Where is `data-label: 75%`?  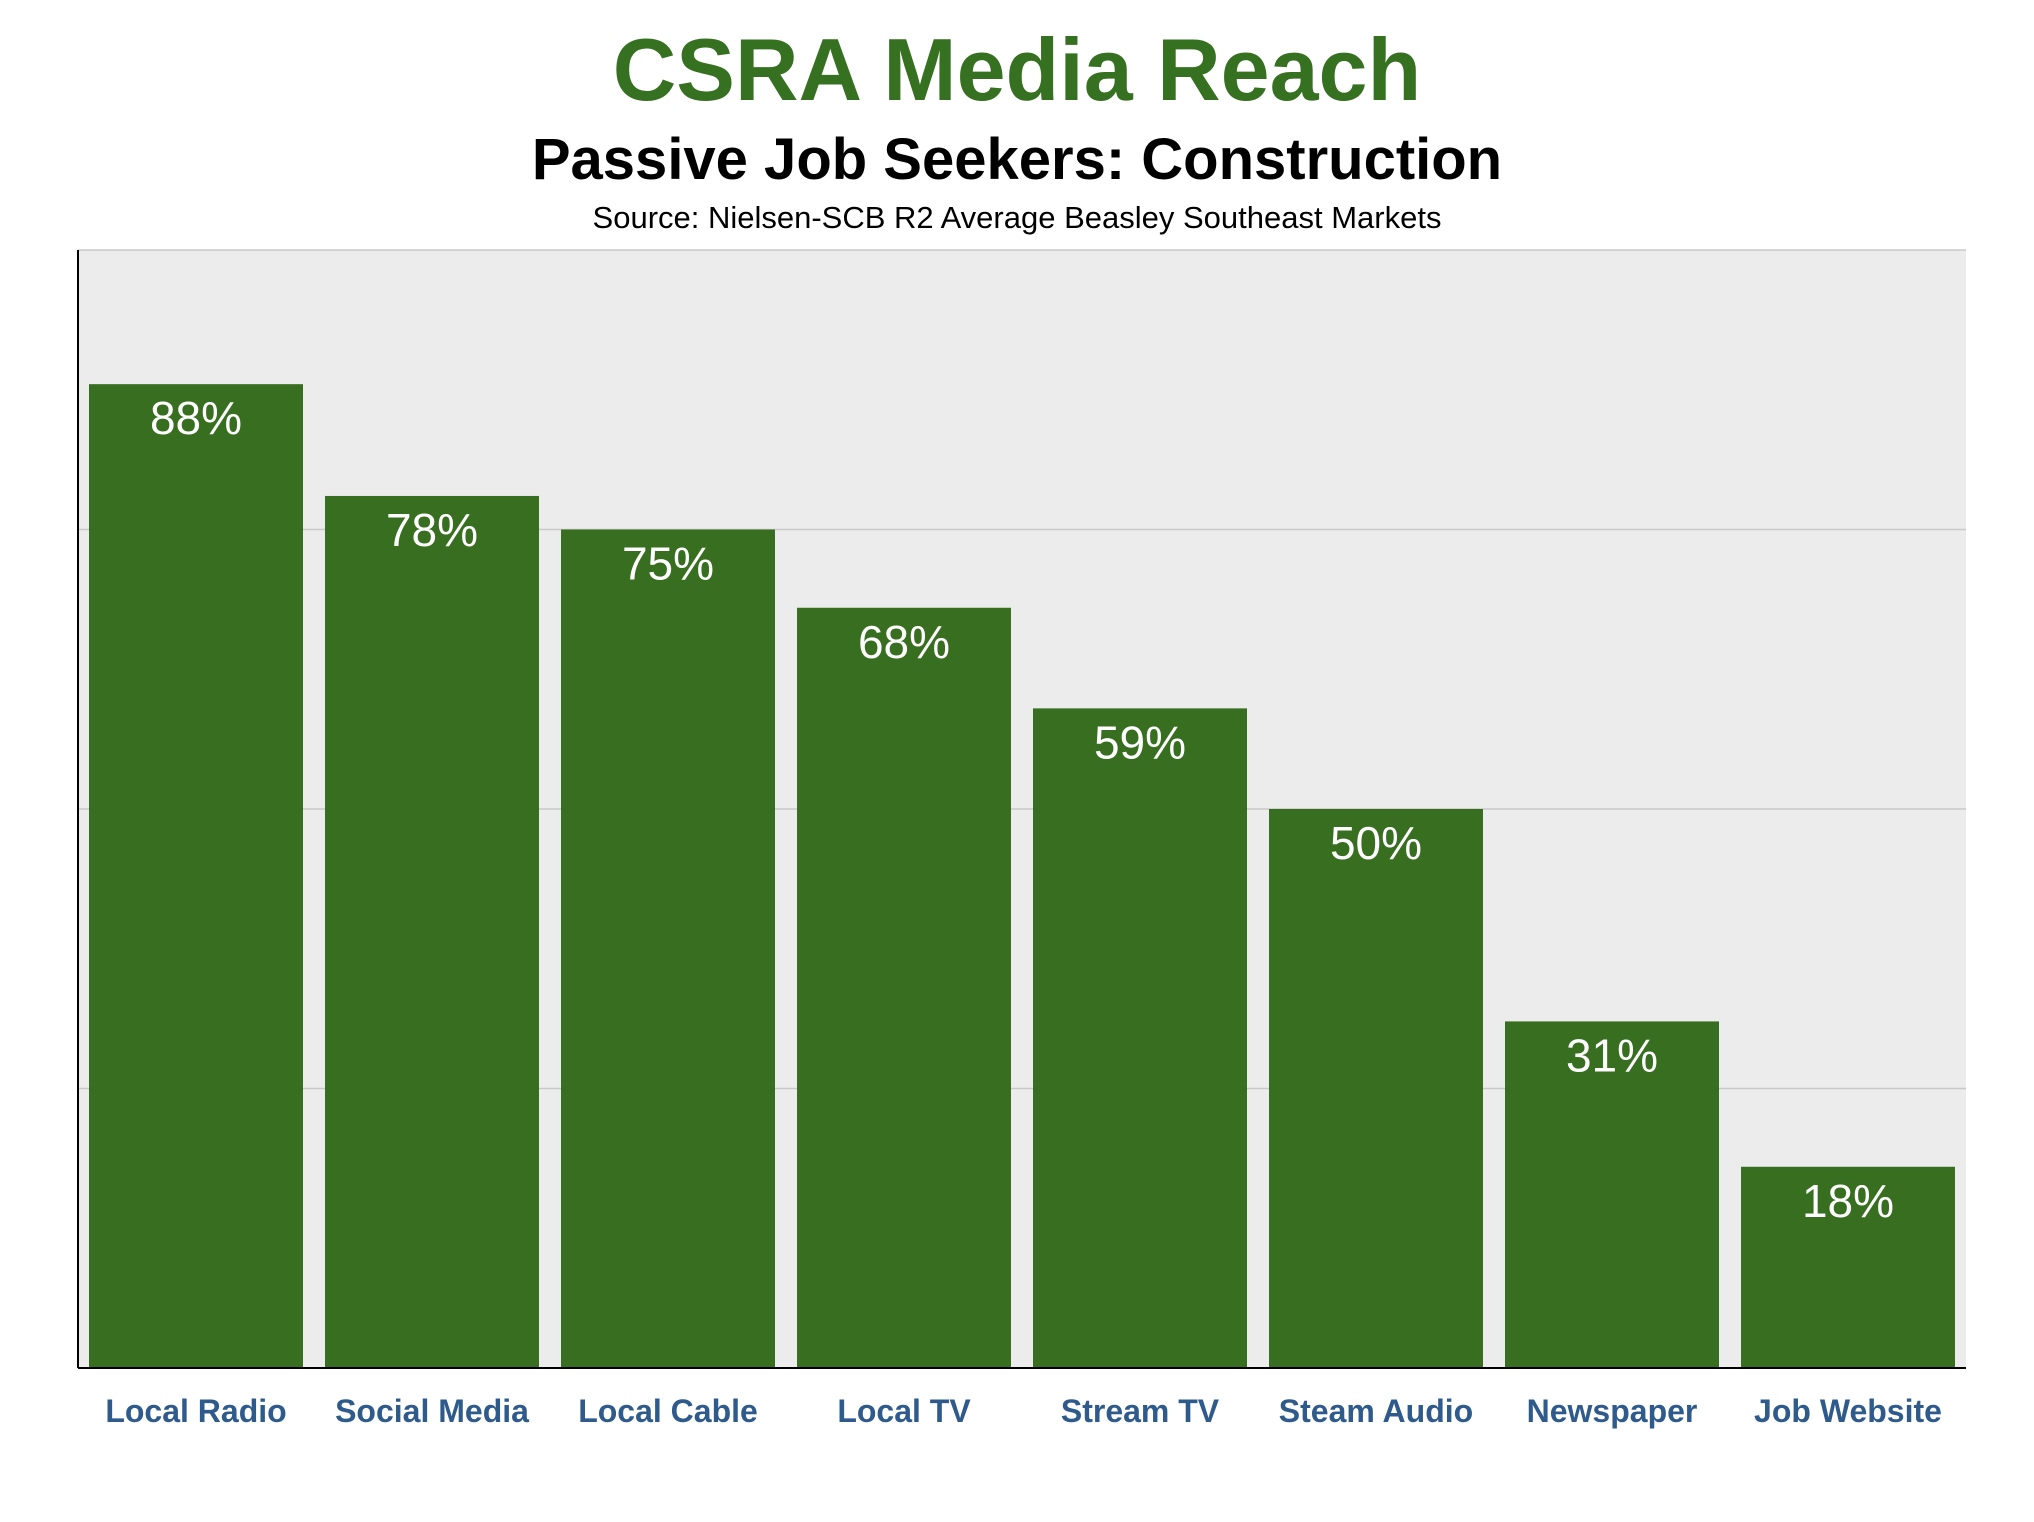
data-label: 75% is located at coordinates (668, 564).